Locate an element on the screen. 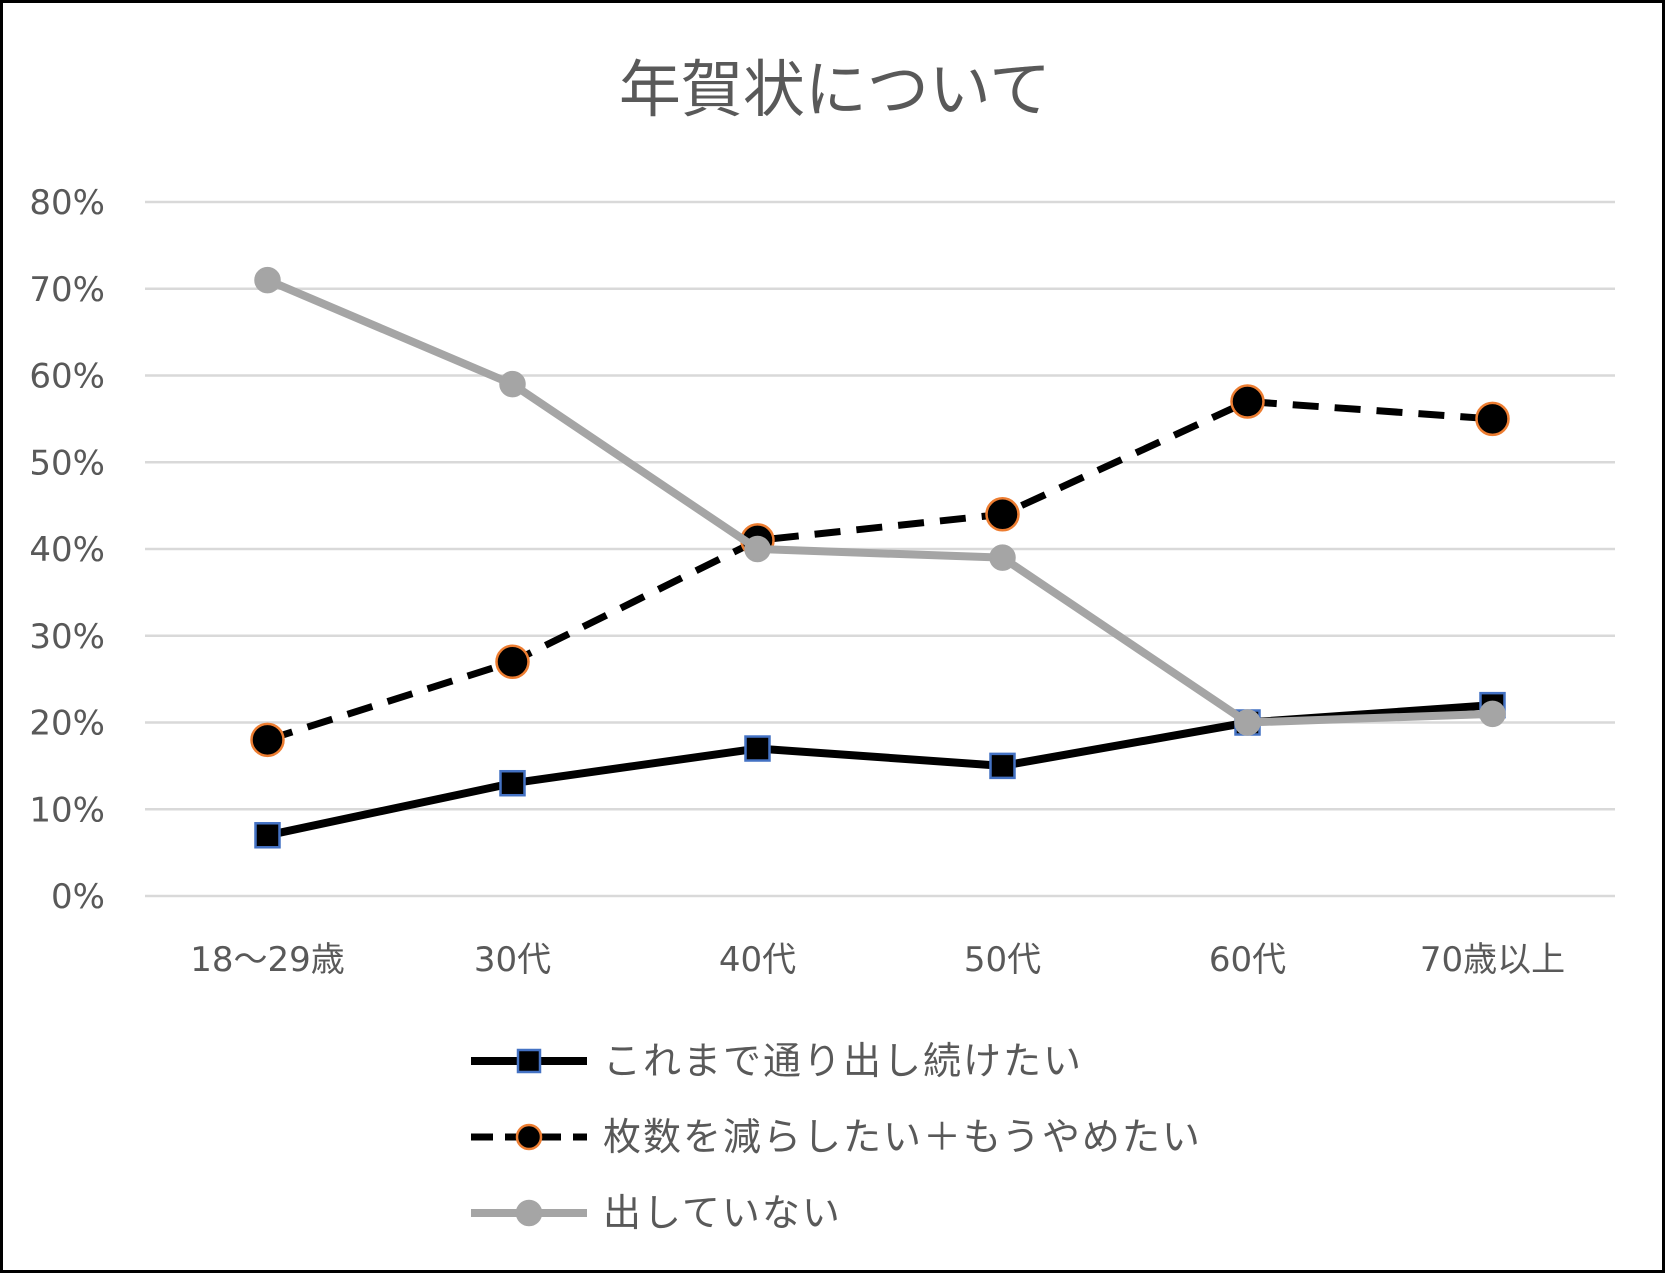 The image size is (1665, 1276). legend-label: これまで通り出し続けたい is located at coordinates (843, 1061).